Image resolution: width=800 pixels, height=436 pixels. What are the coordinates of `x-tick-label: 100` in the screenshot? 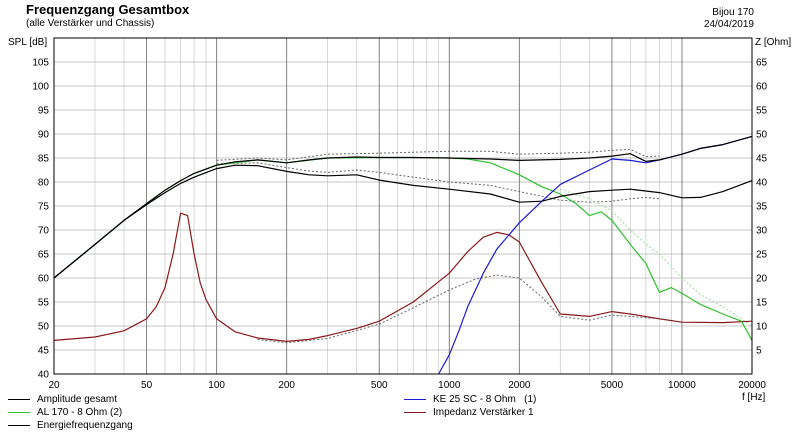 It's located at (216, 385).